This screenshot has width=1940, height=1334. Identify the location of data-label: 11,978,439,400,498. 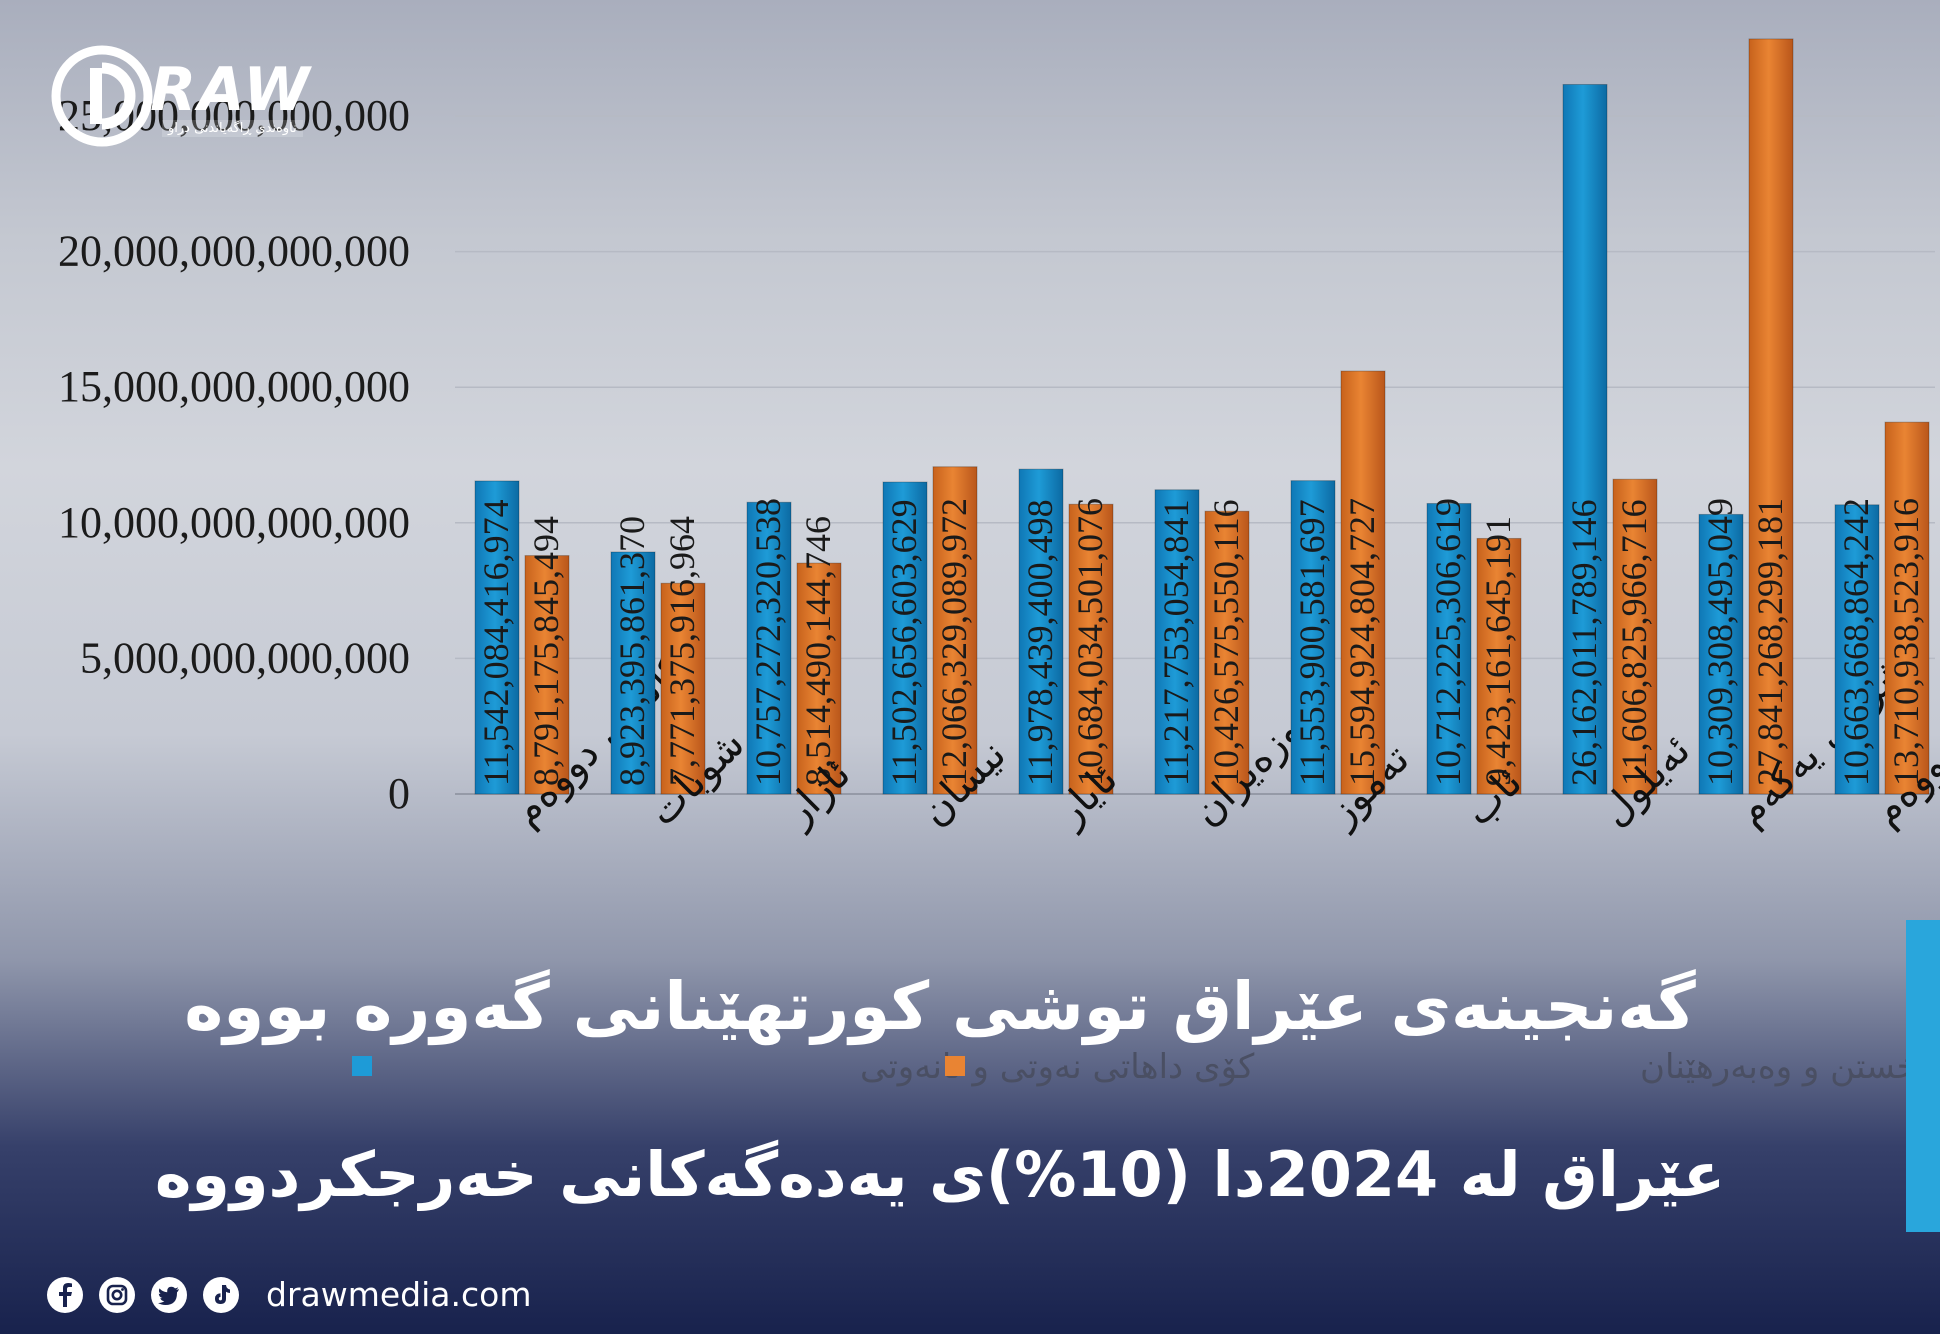
(1040, 642).